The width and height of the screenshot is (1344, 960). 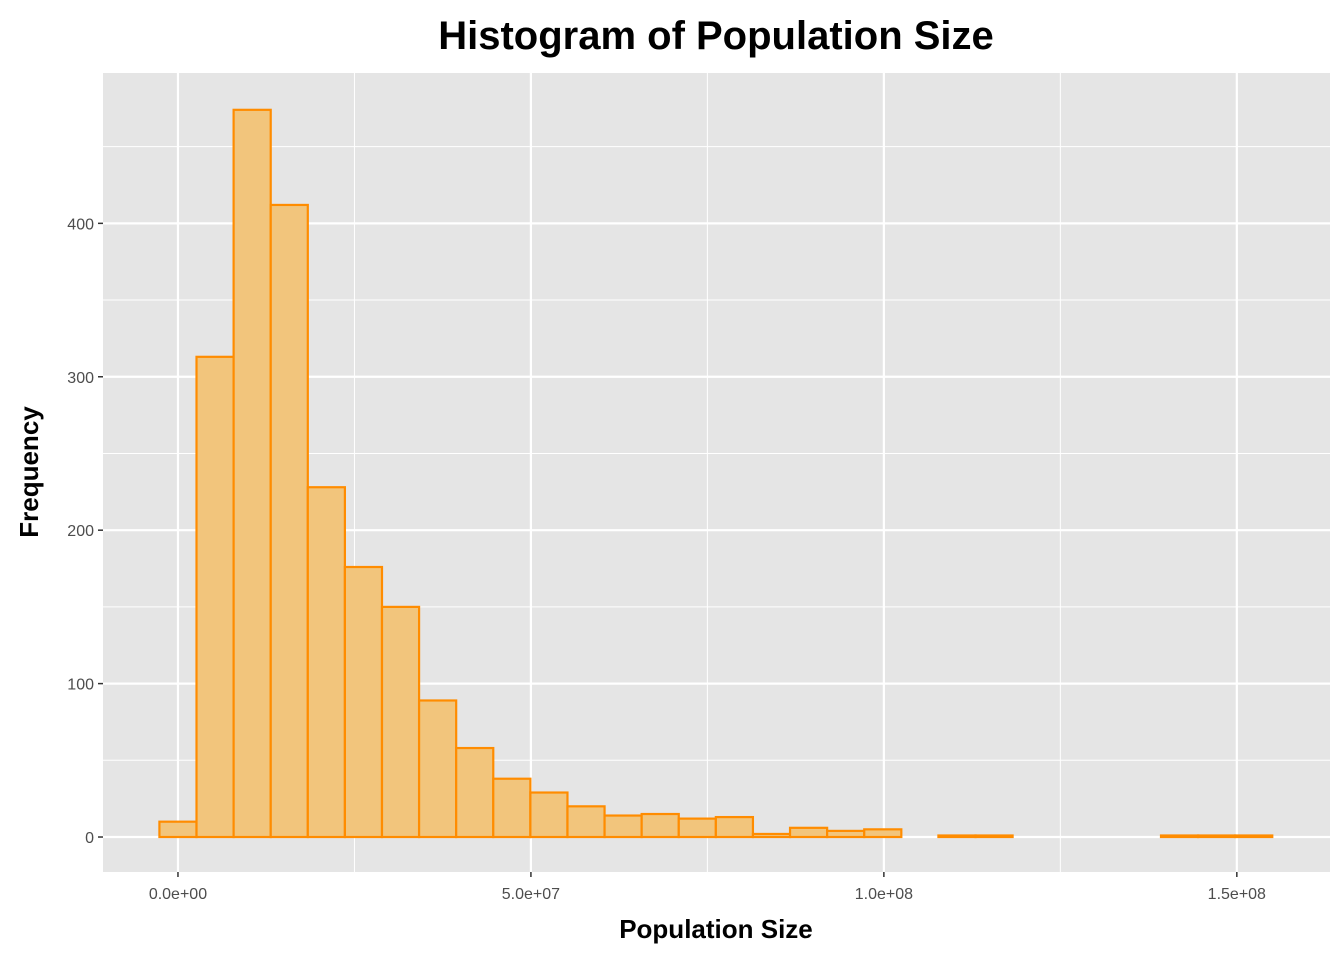 I want to click on y-tick-label: 100, so click(x=80, y=685).